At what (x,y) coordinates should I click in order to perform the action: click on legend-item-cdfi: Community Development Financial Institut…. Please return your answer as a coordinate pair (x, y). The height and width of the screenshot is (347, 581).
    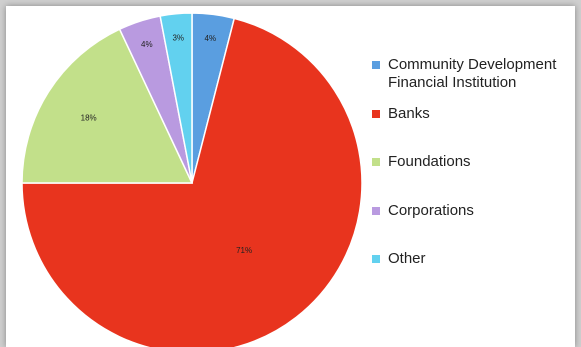
    Looking at the image, I should click on (473, 74).